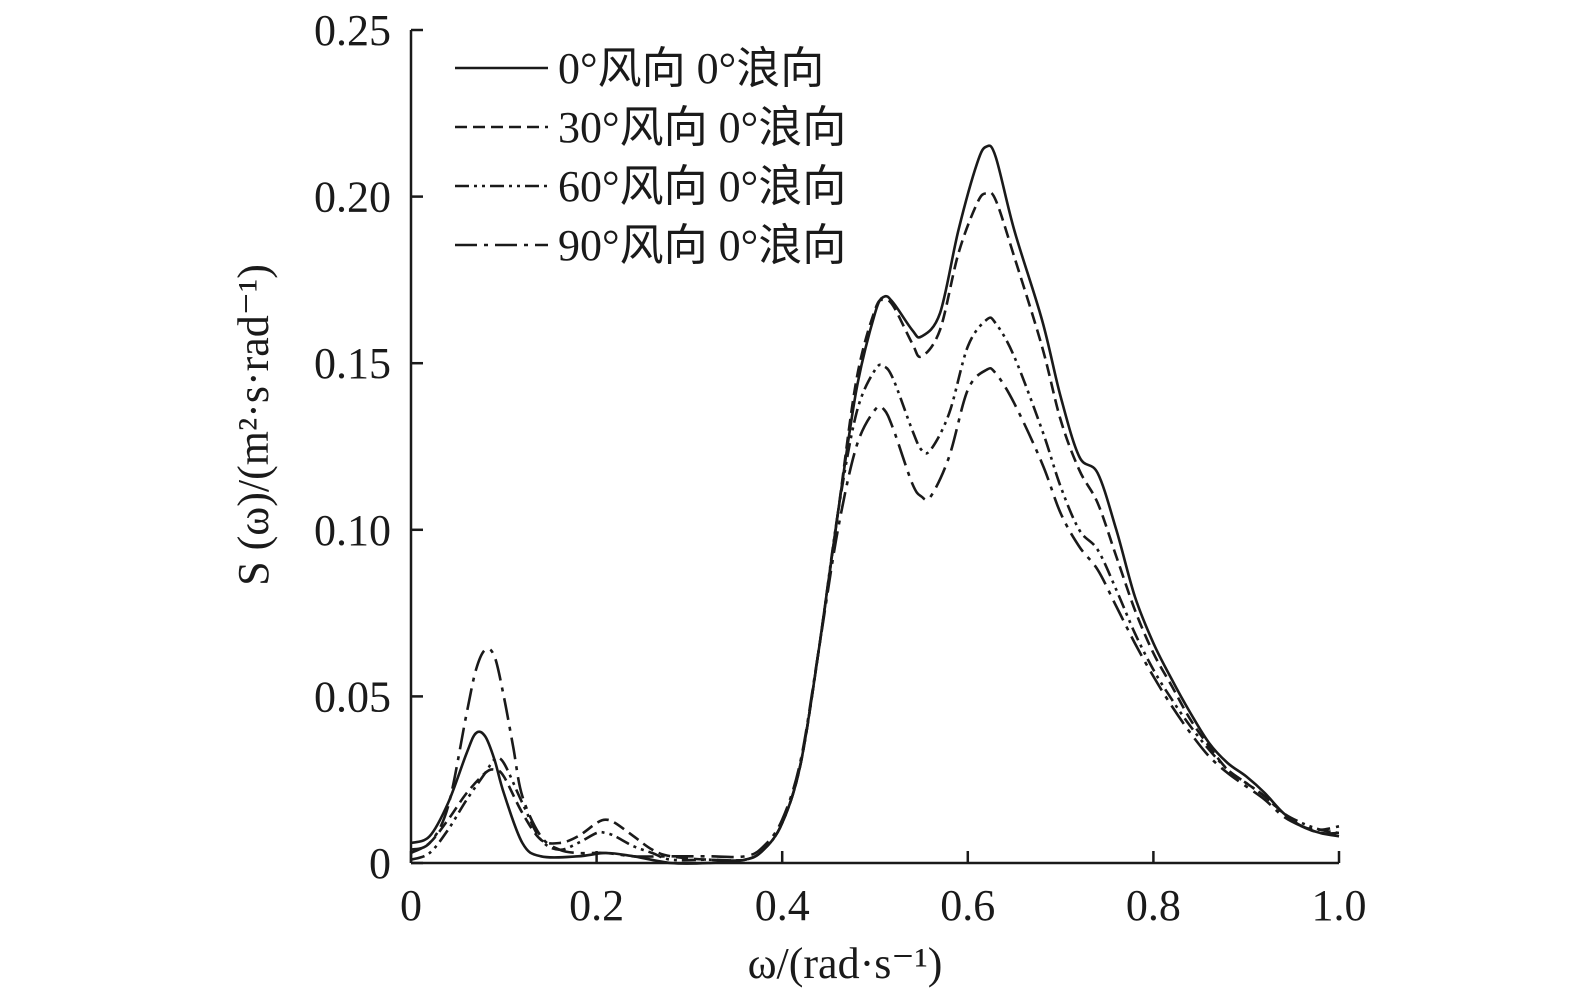  I want to click on x-tick-label: 0.2, so click(596, 905).